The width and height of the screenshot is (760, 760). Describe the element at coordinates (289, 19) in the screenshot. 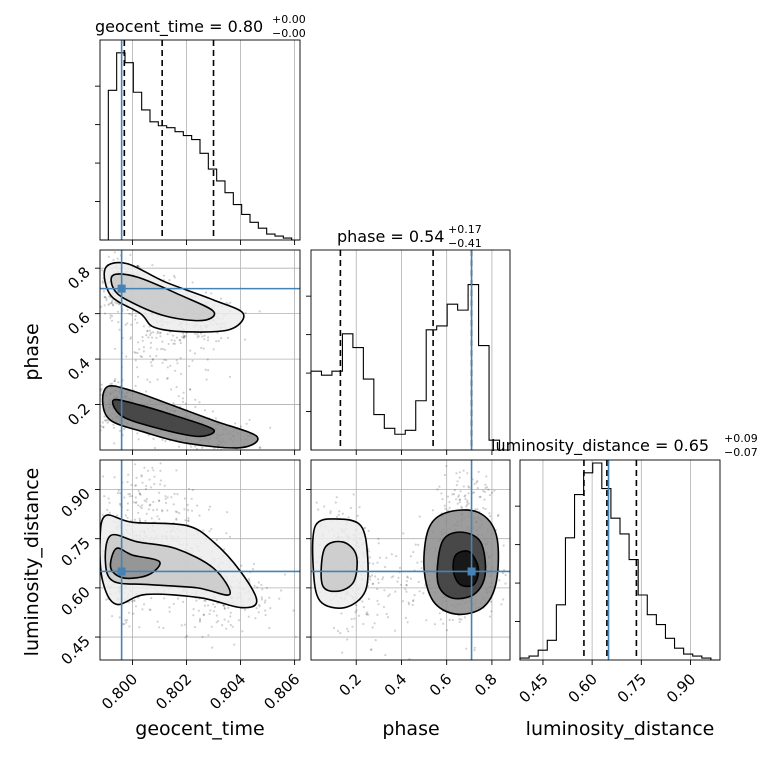

I see `title-geocent-time-plus: +0.00` at that location.